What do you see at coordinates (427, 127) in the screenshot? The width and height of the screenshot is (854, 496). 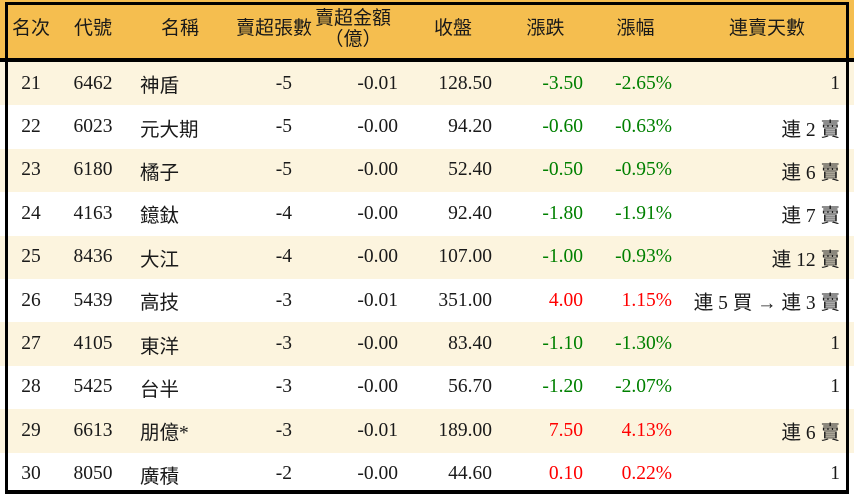 I see `table-row: 22 6023 元大期 -5 -0.00 94.20 -0.60 -0.63% 連 2 賣` at bounding box center [427, 127].